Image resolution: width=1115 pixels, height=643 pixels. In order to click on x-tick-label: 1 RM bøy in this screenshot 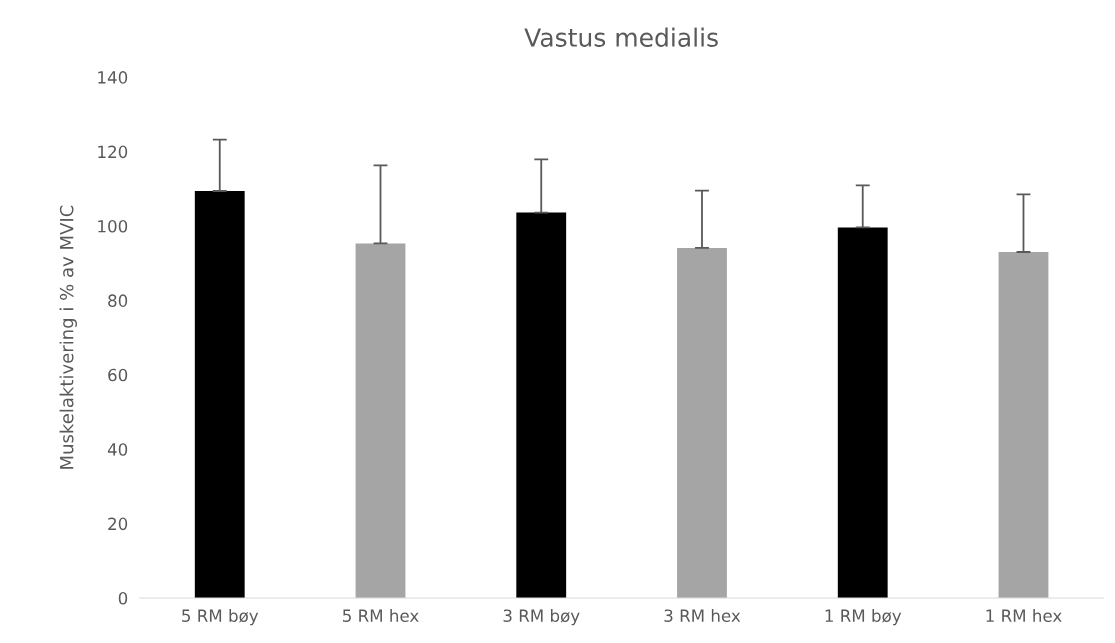, I will do `click(863, 617)`.